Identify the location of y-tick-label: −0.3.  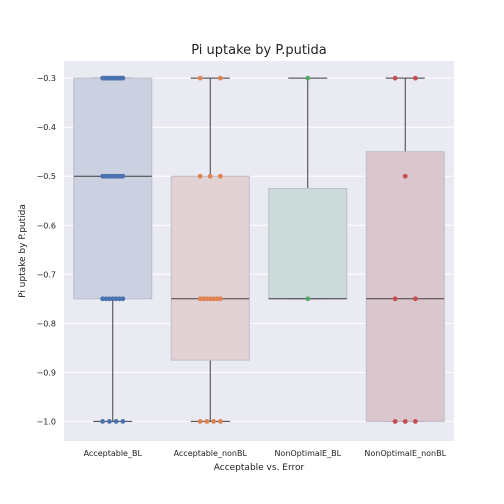
(46, 78).